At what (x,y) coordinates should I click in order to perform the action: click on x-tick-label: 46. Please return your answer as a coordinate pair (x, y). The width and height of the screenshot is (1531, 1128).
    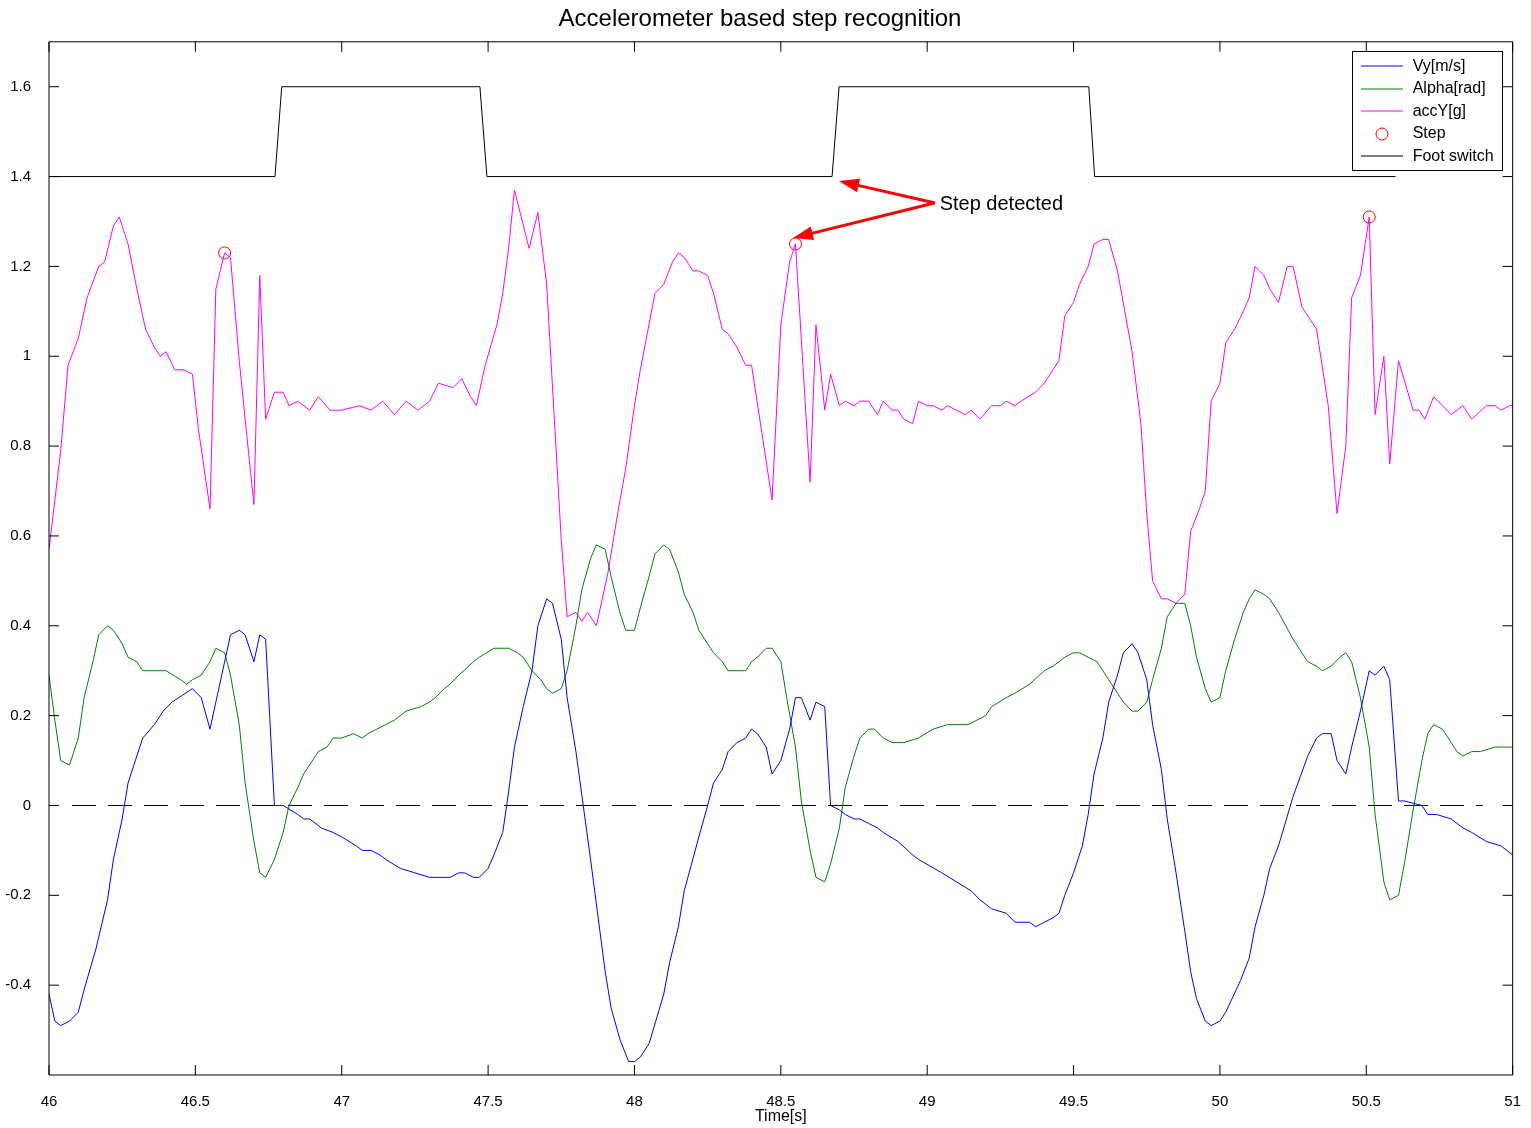
    Looking at the image, I should click on (49, 1101).